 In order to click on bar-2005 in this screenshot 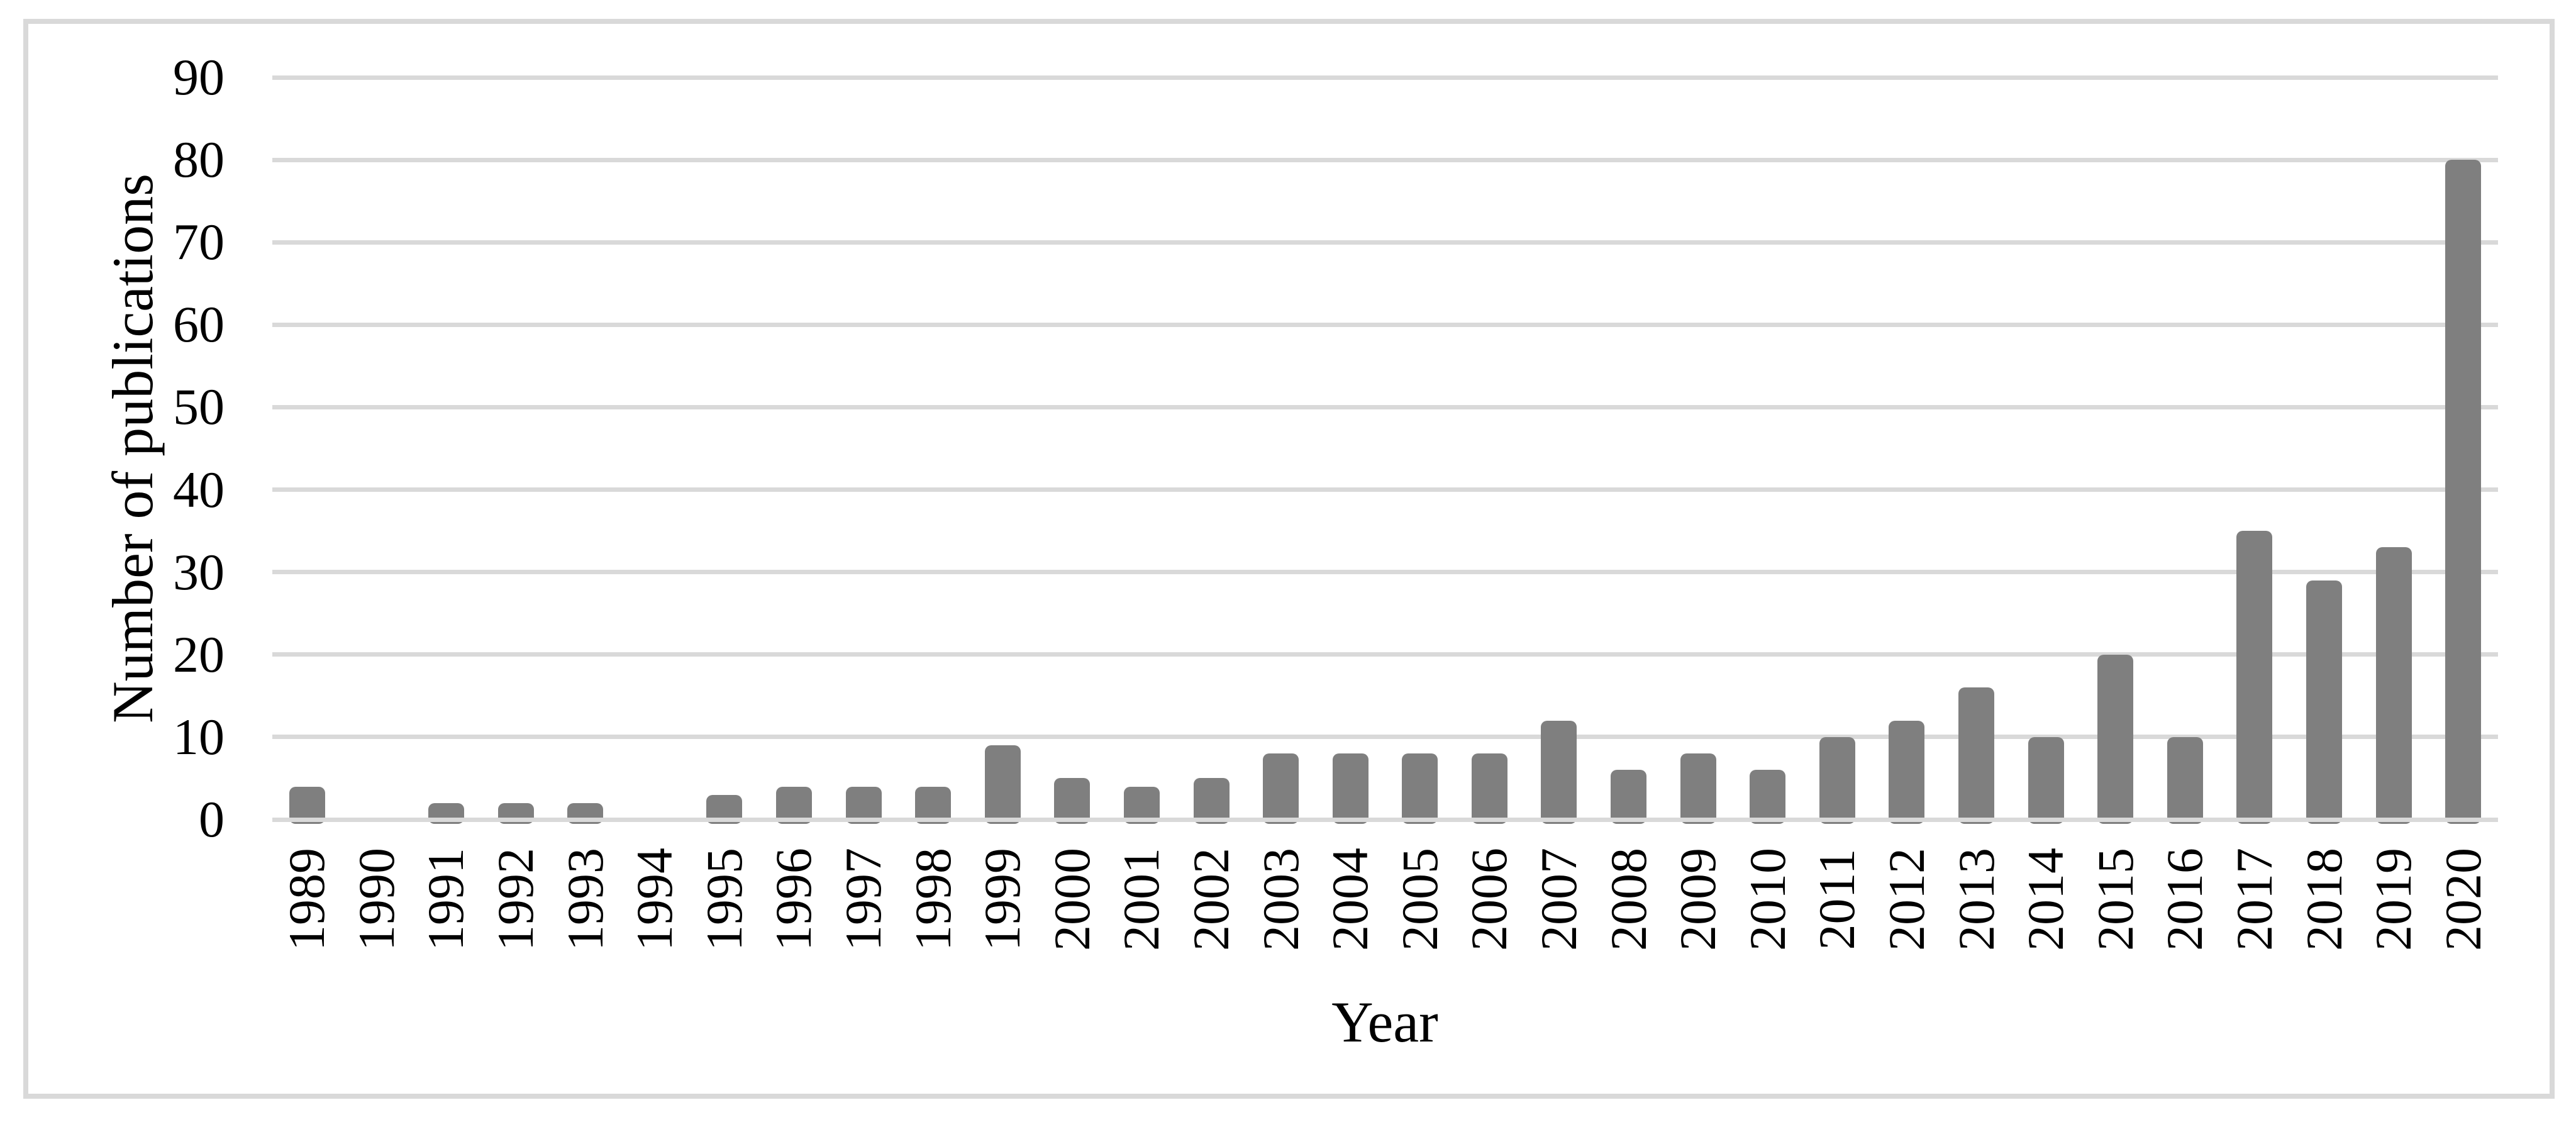, I will do `click(1420, 788)`.